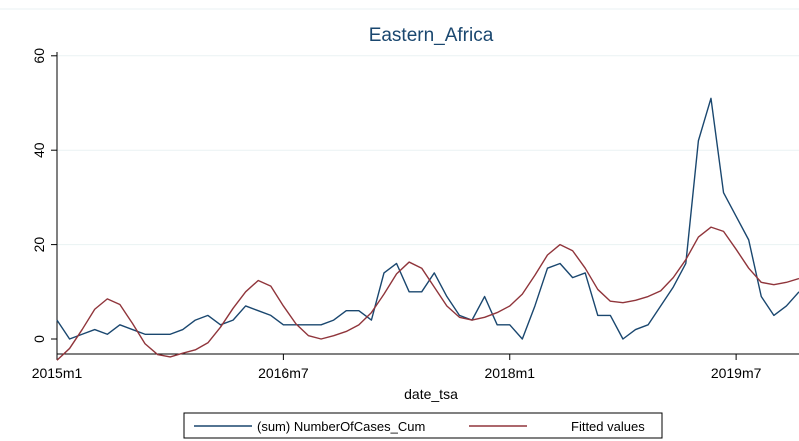 This screenshot has height=441, width=799. I want to click on y-tick-label: 60, so click(39, 56).